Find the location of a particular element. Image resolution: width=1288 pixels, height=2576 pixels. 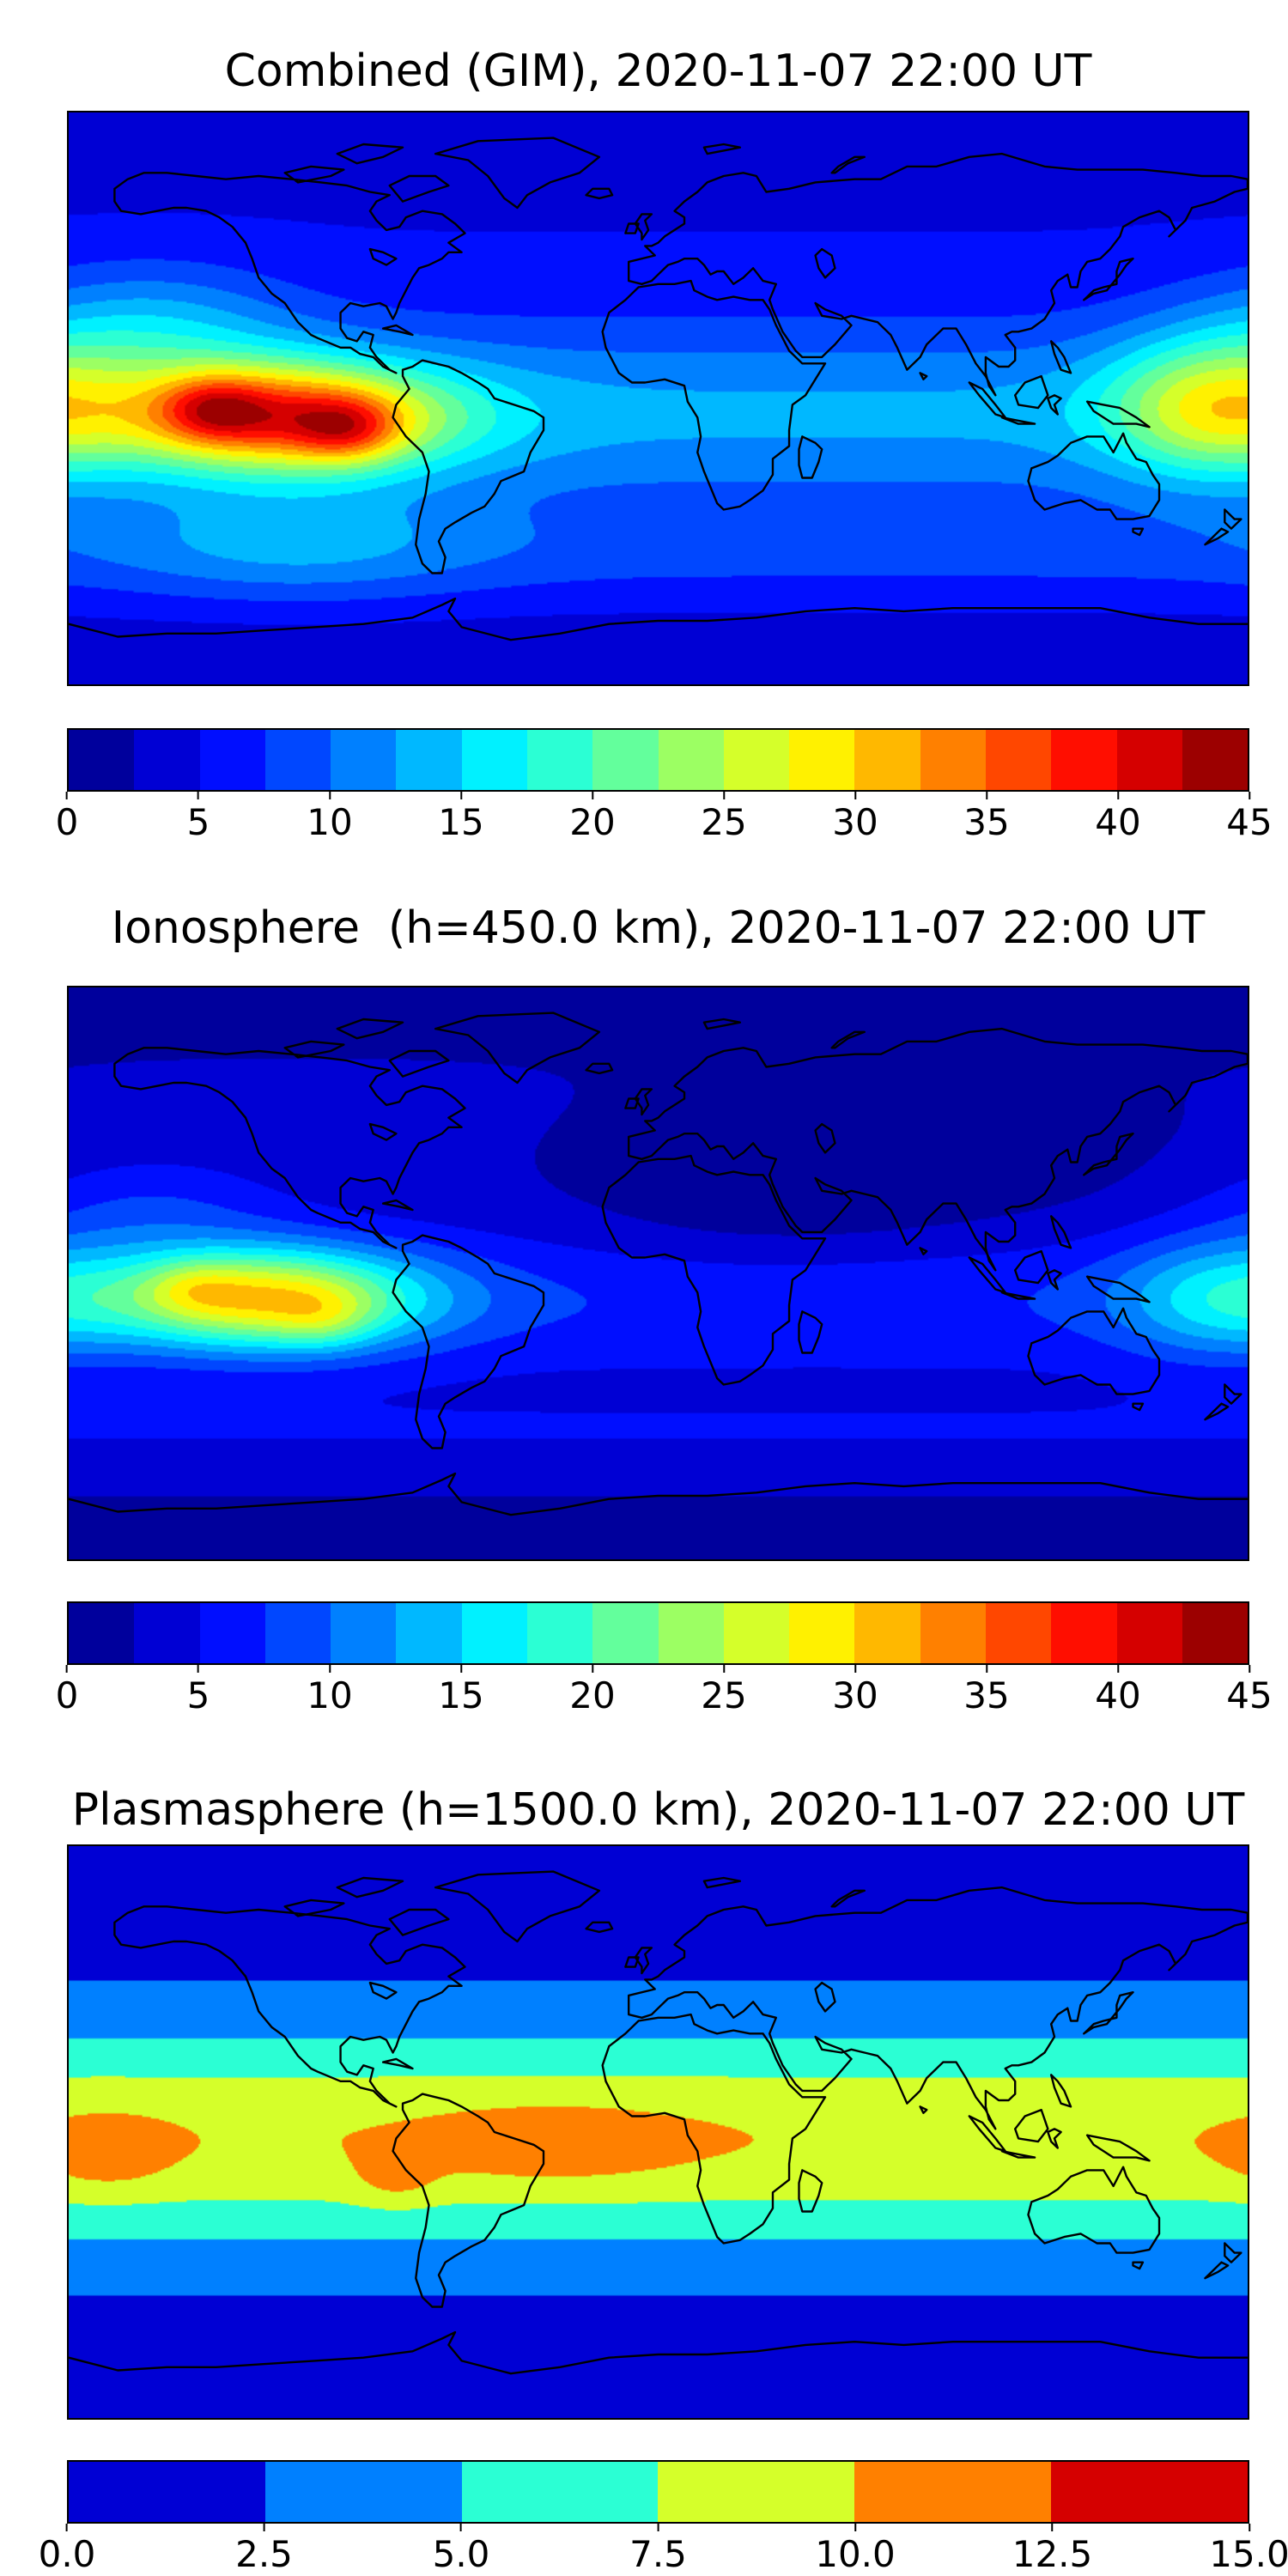

colorbar-tick: 5 is located at coordinates (198, 817).